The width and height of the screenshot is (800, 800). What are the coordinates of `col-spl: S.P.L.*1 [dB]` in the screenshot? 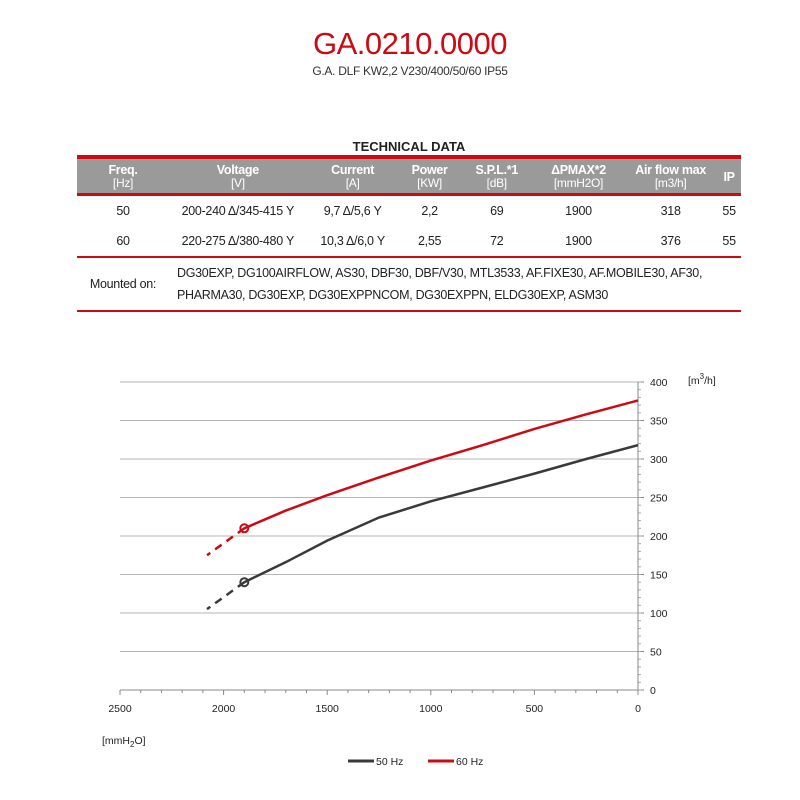 It's located at (496, 175).